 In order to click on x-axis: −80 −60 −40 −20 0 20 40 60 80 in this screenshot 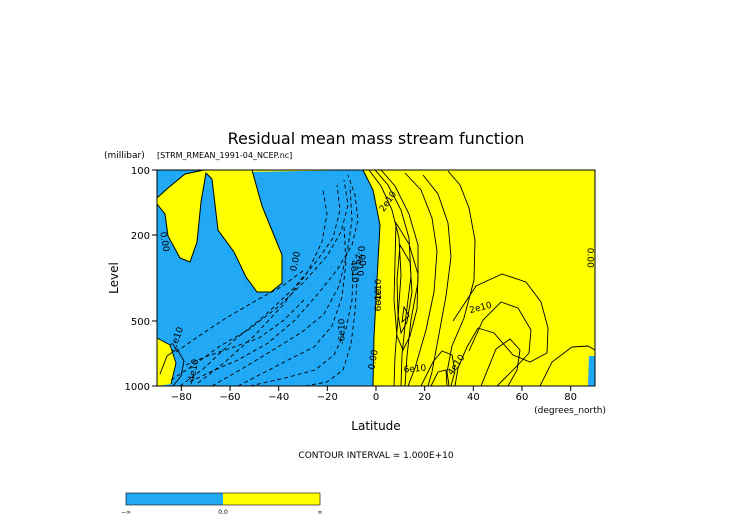, I will do `click(374, 394)`.